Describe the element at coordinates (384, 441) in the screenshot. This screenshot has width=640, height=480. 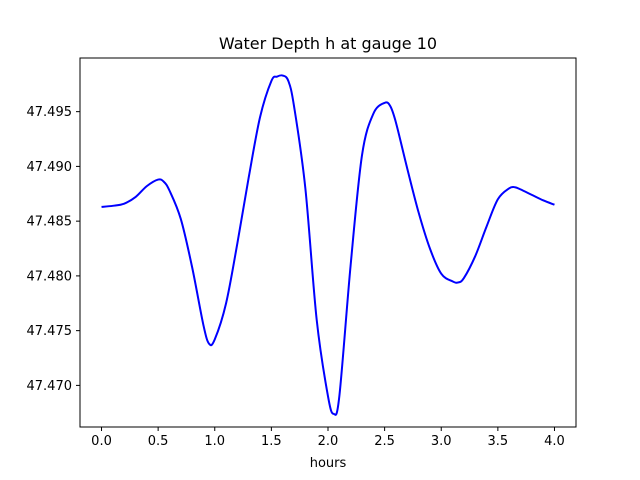
I see `x-tick-label: 2.5` at that location.